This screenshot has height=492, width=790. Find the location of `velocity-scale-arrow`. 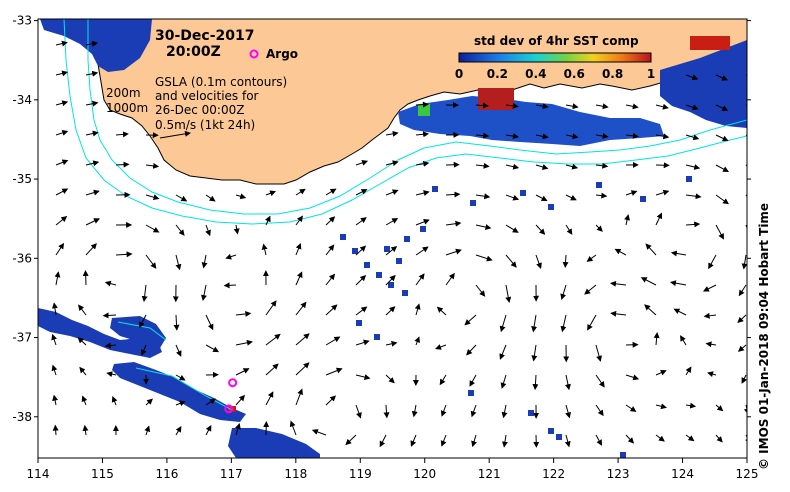

velocity-scale-arrow is located at coordinates (175, 134).